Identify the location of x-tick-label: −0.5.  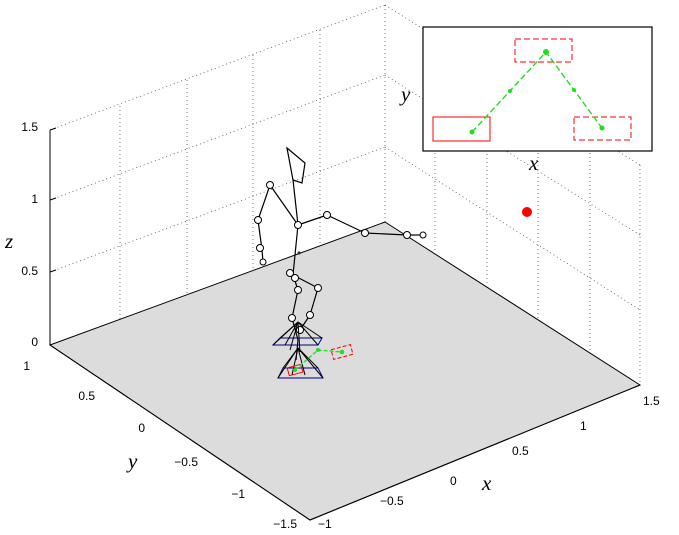
(392, 501).